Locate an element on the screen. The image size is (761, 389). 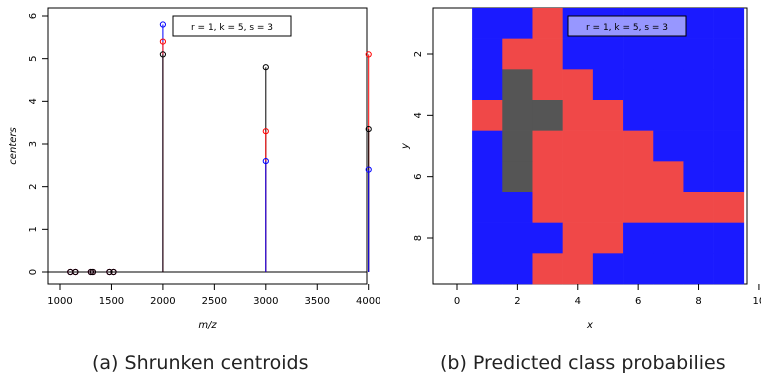
x-tick-label: 6 is located at coordinates (638, 301).